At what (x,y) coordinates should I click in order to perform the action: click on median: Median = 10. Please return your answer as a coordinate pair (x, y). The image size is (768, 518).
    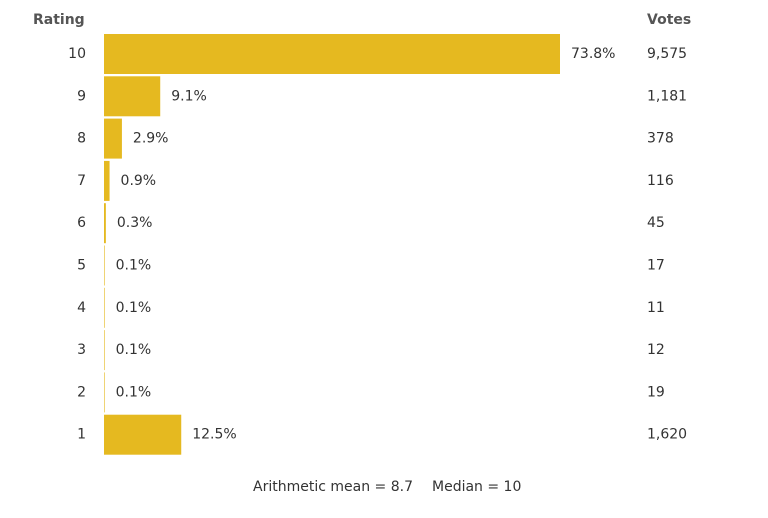
    Looking at the image, I should click on (476, 487).